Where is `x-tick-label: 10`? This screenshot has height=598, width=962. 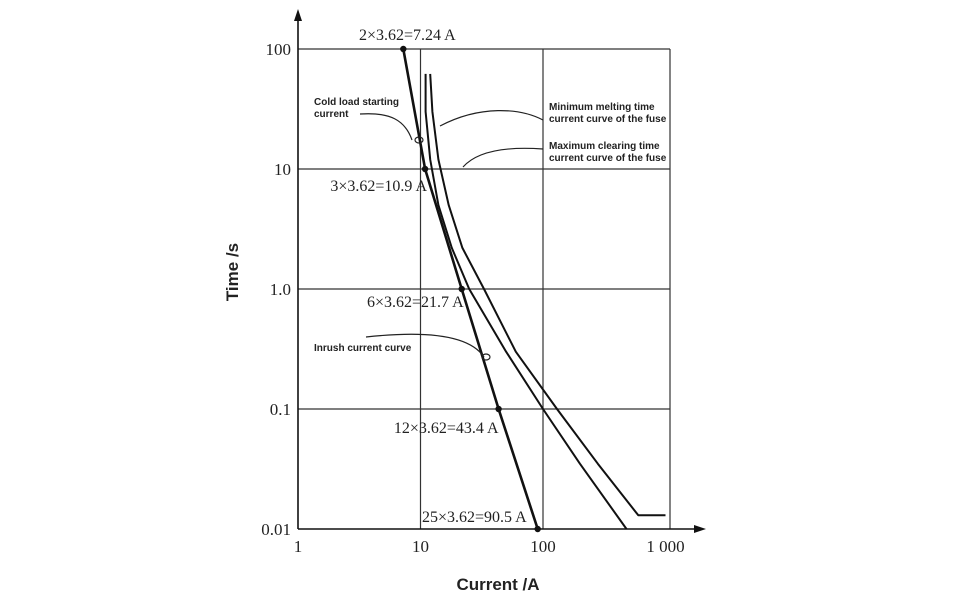
x-tick-label: 10 is located at coordinates (420, 546).